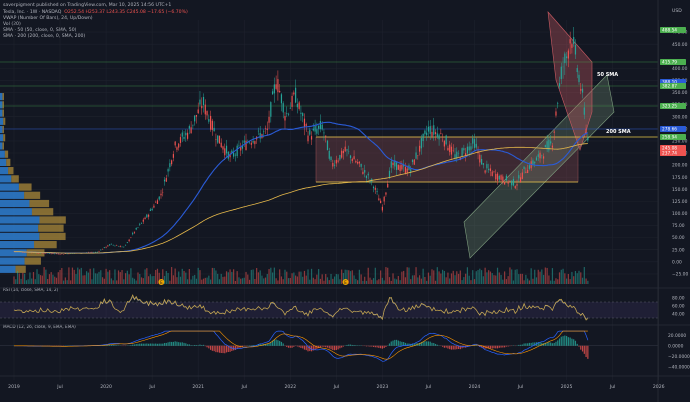 This screenshot has height=402, width=690. What do you see at coordinates (676, 346) in the screenshot?
I see `macd-tick-label: 0.0000` at bounding box center [676, 346].